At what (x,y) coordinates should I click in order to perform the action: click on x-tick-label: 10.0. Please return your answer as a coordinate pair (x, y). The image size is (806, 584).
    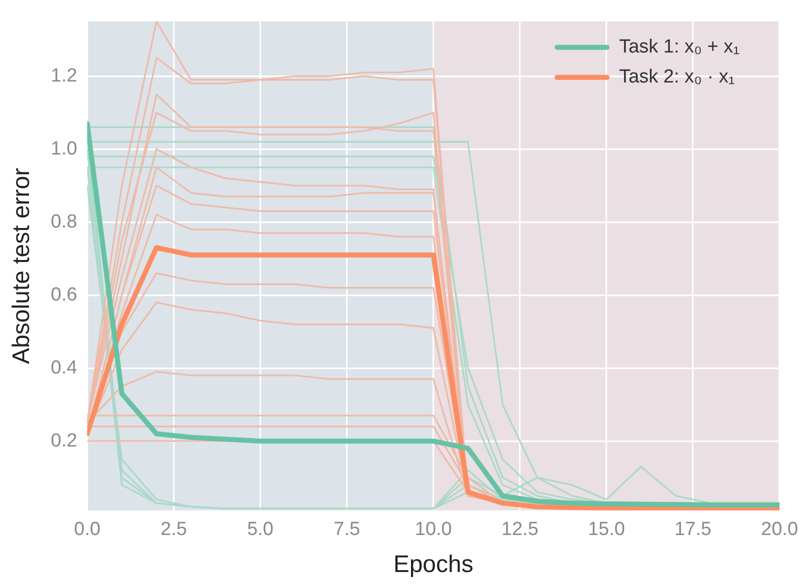
    Looking at the image, I should click on (433, 529).